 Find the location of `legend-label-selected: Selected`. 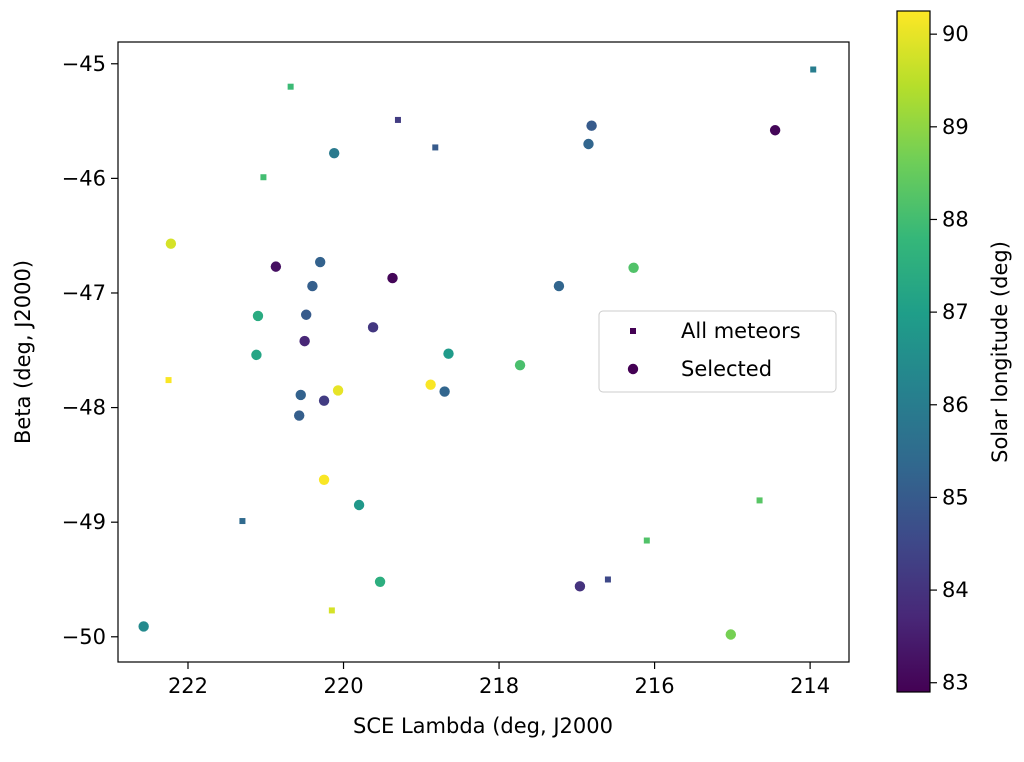

legend-label-selected: Selected is located at coordinates (726, 369).